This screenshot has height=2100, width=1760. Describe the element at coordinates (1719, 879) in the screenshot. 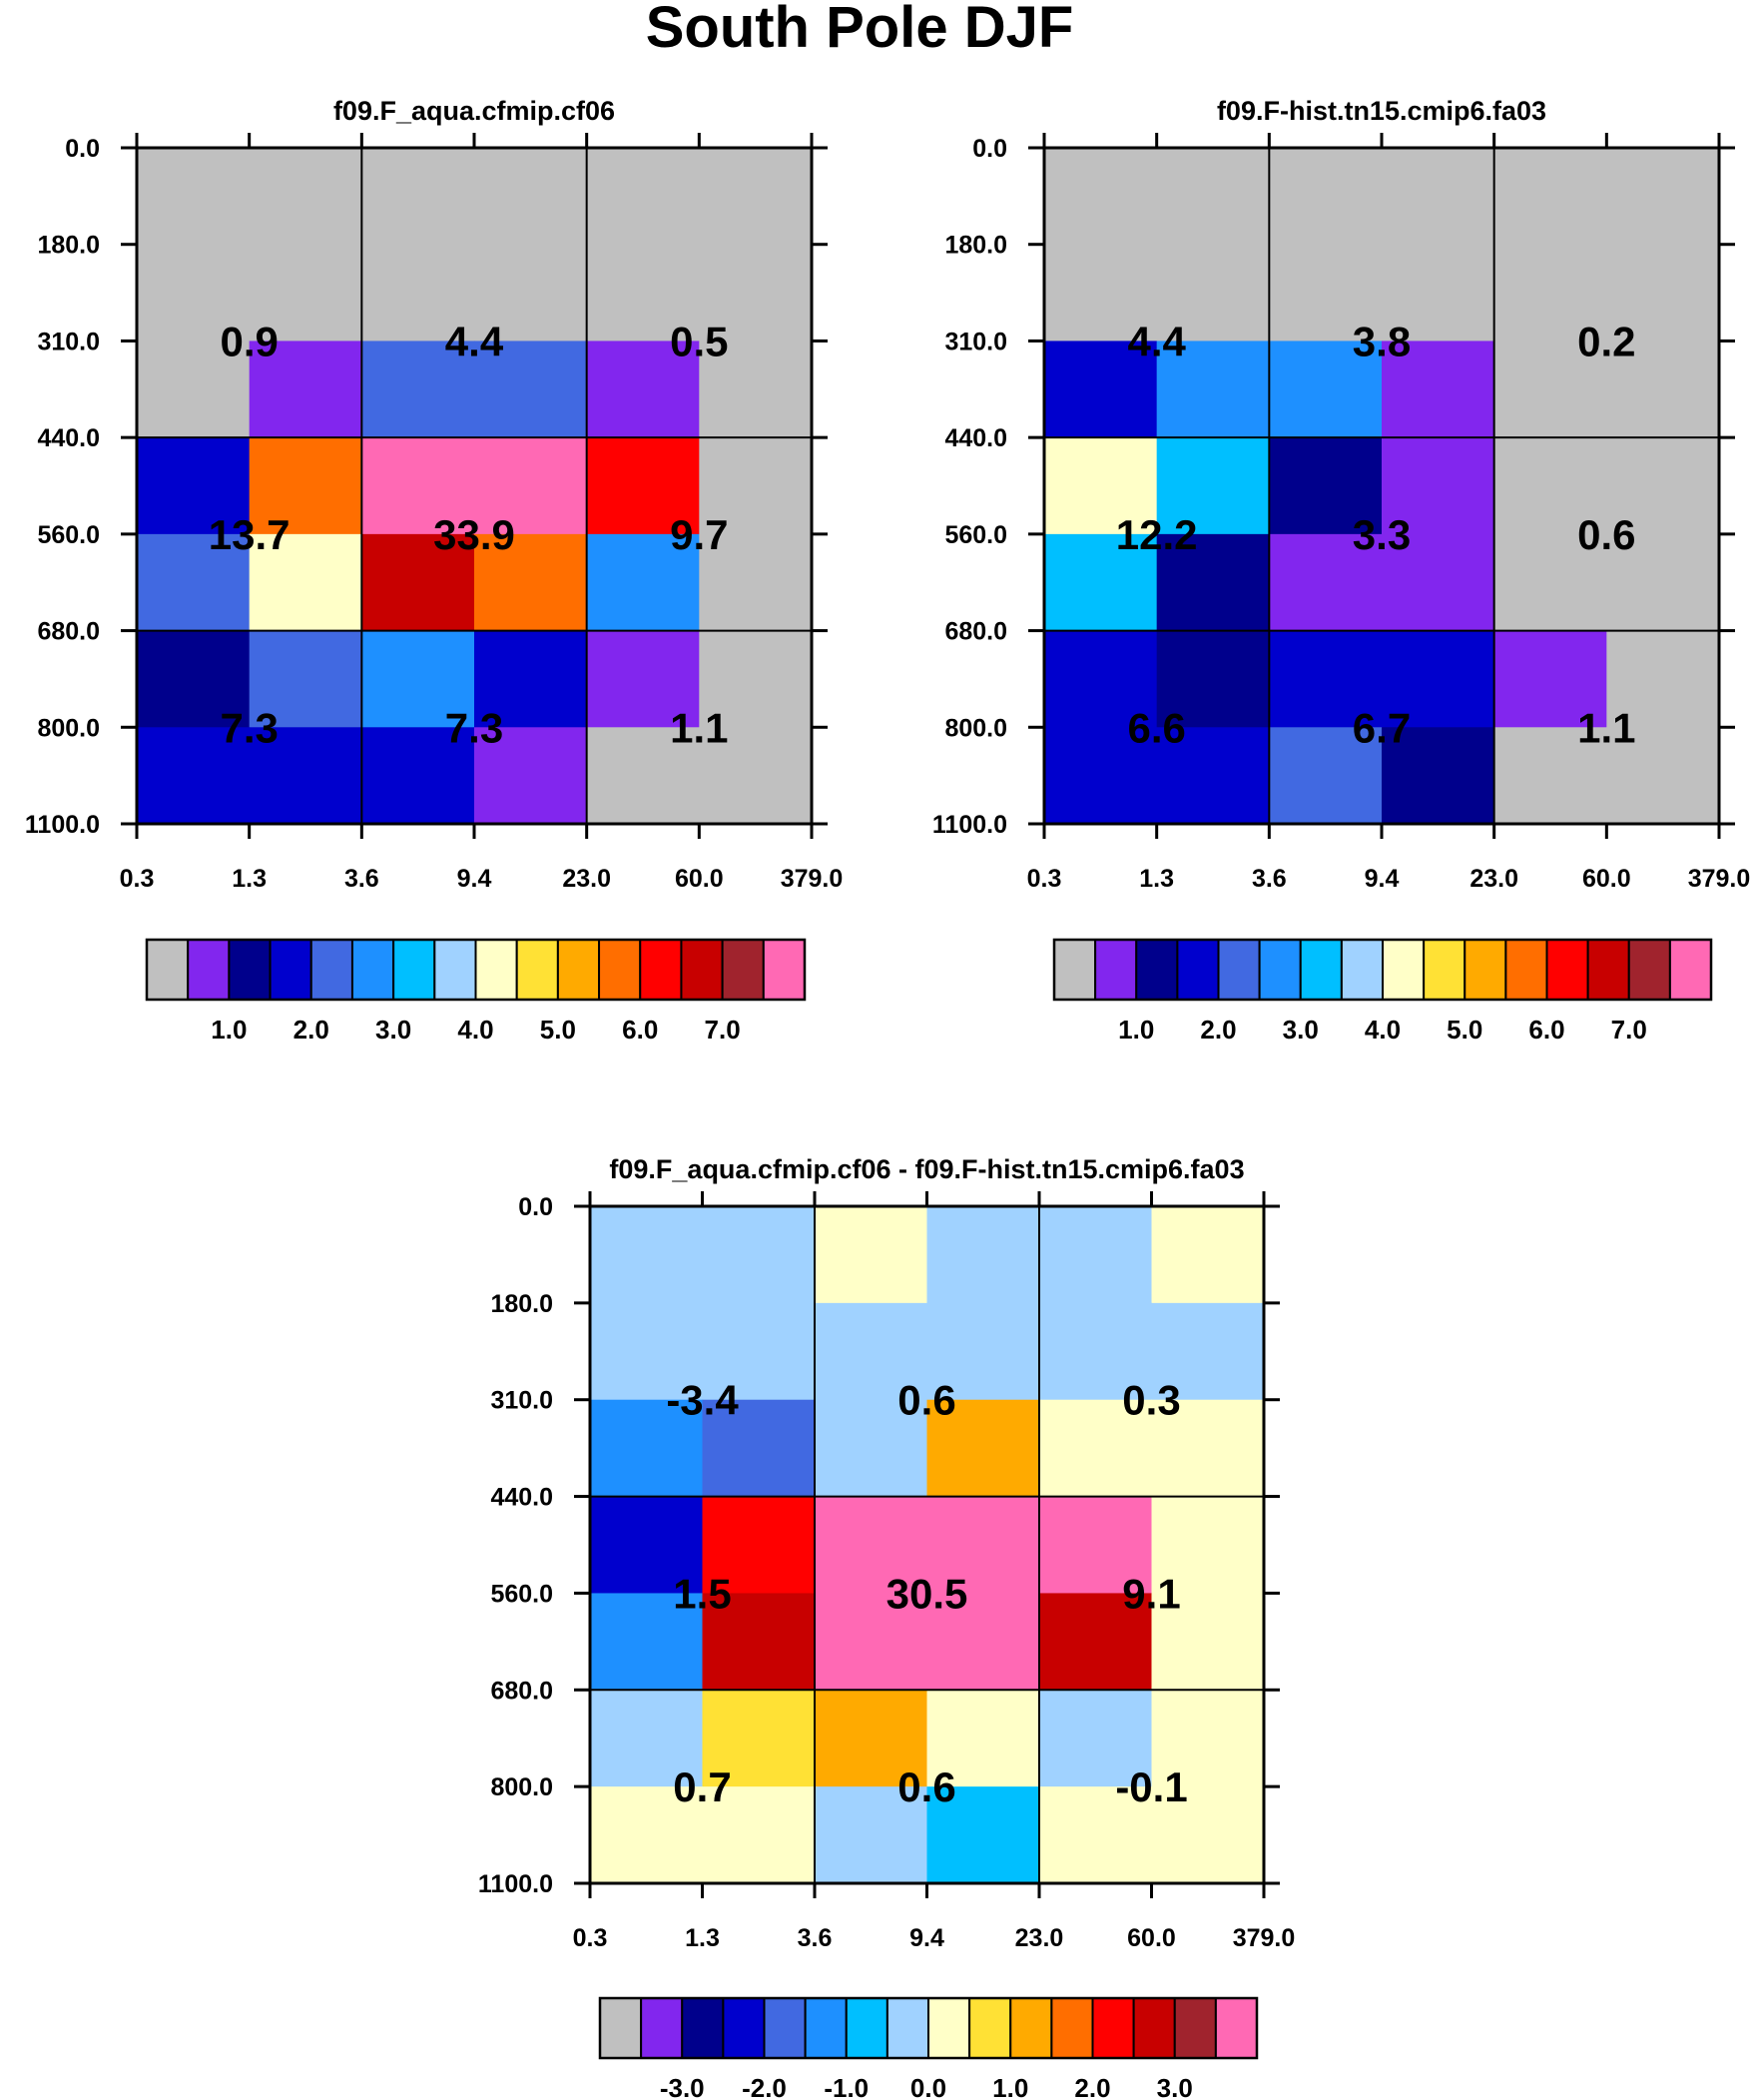

I see `x-tick-label: 379.0` at that location.